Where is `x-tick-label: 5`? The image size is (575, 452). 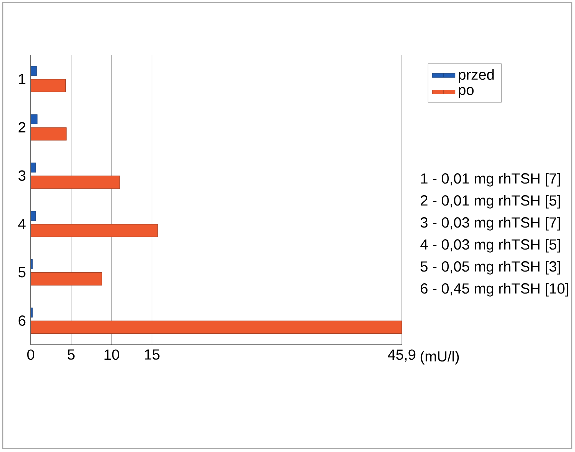
x-tick-label: 5 is located at coordinates (71, 355).